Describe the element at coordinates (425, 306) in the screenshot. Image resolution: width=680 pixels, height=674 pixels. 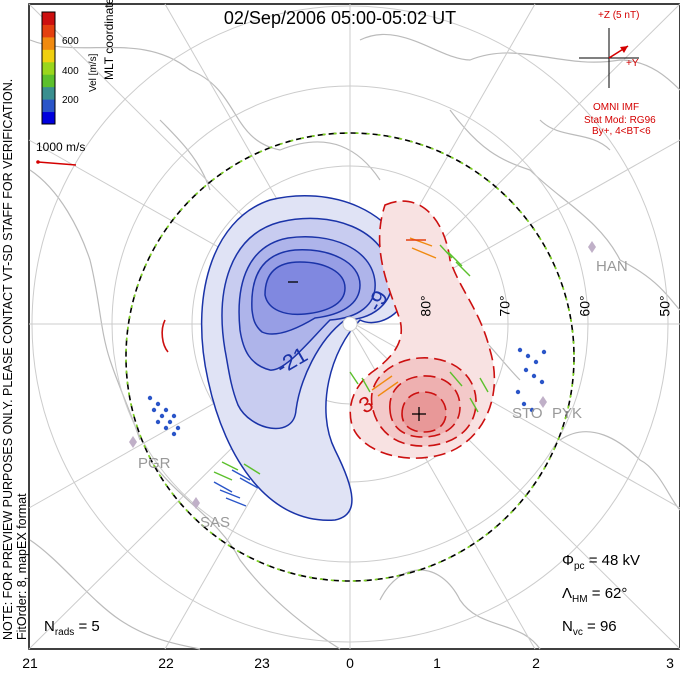
I see `lat-label: 80°` at that location.